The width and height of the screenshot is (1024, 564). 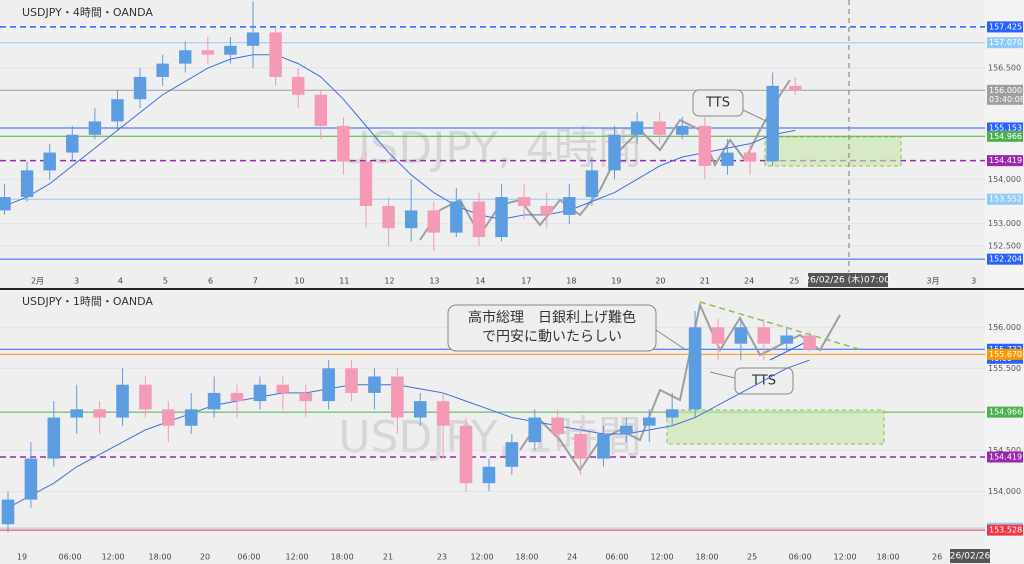 I want to click on x-tick-label: 14, so click(x=480, y=281).